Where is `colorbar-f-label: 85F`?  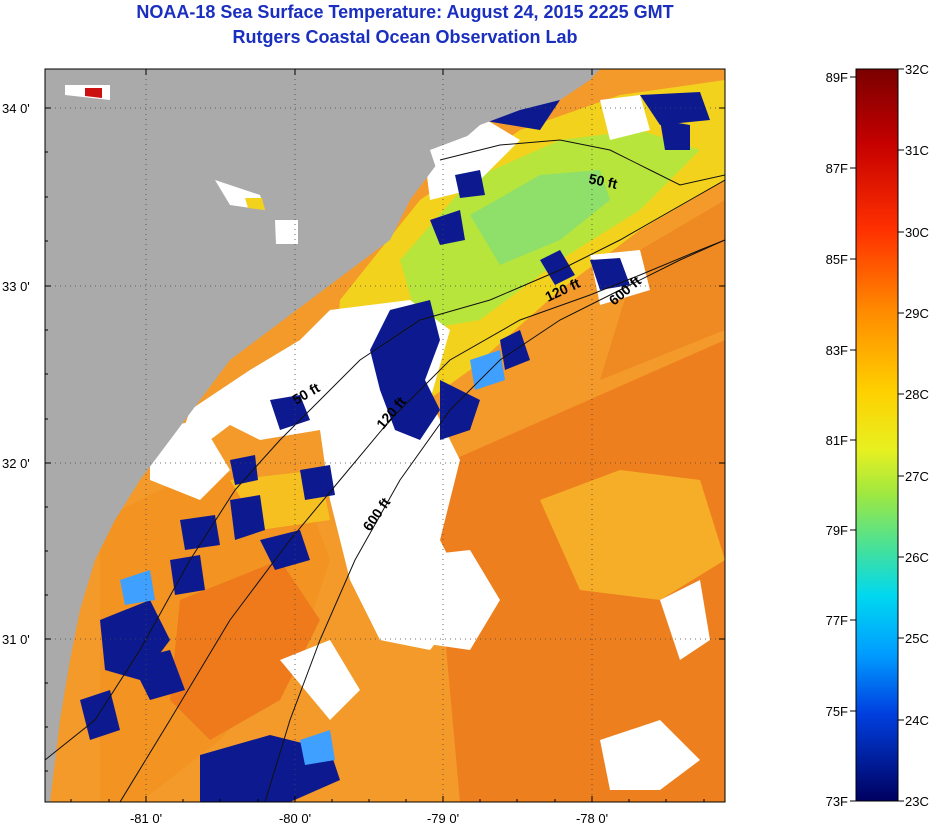 colorbar-f-label: 85F is located at coordinates (837, 259).